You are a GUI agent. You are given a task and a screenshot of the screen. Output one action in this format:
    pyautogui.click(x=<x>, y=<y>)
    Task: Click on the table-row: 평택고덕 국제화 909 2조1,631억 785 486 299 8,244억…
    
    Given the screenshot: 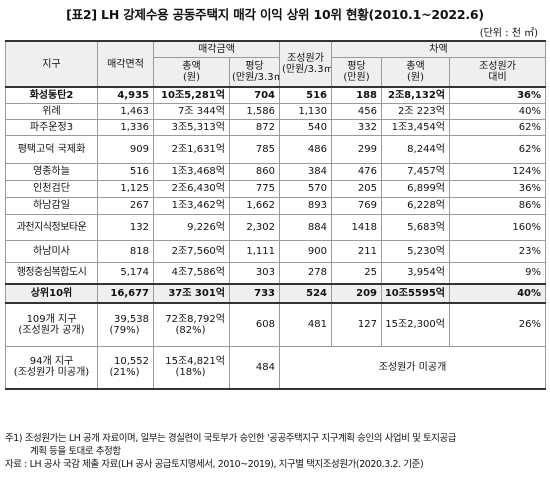 What is the action you would take?
    pyautogui.click(x=276, y=149)
    